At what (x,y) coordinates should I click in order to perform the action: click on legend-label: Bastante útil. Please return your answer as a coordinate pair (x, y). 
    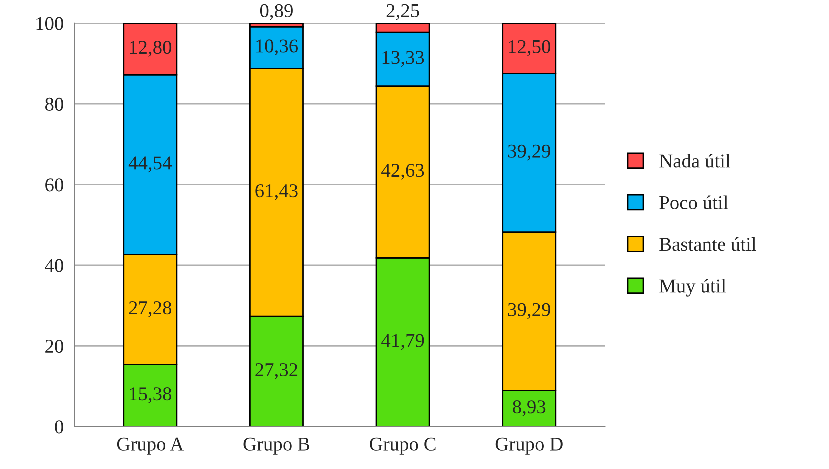
    Looking at the image, I should click on (708, 244).